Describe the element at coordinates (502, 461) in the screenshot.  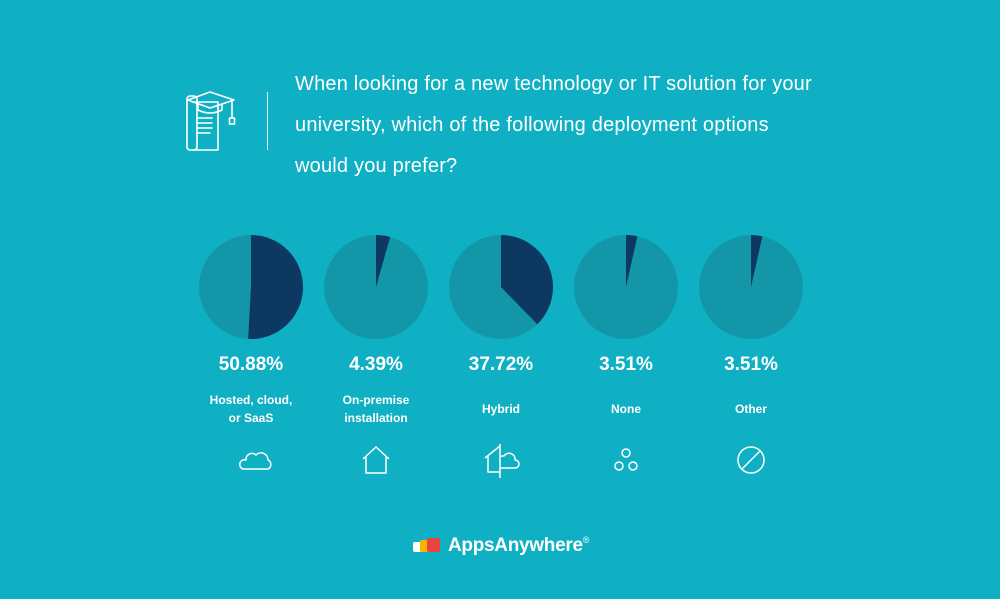
I see `house-cloud-icon` at that location.